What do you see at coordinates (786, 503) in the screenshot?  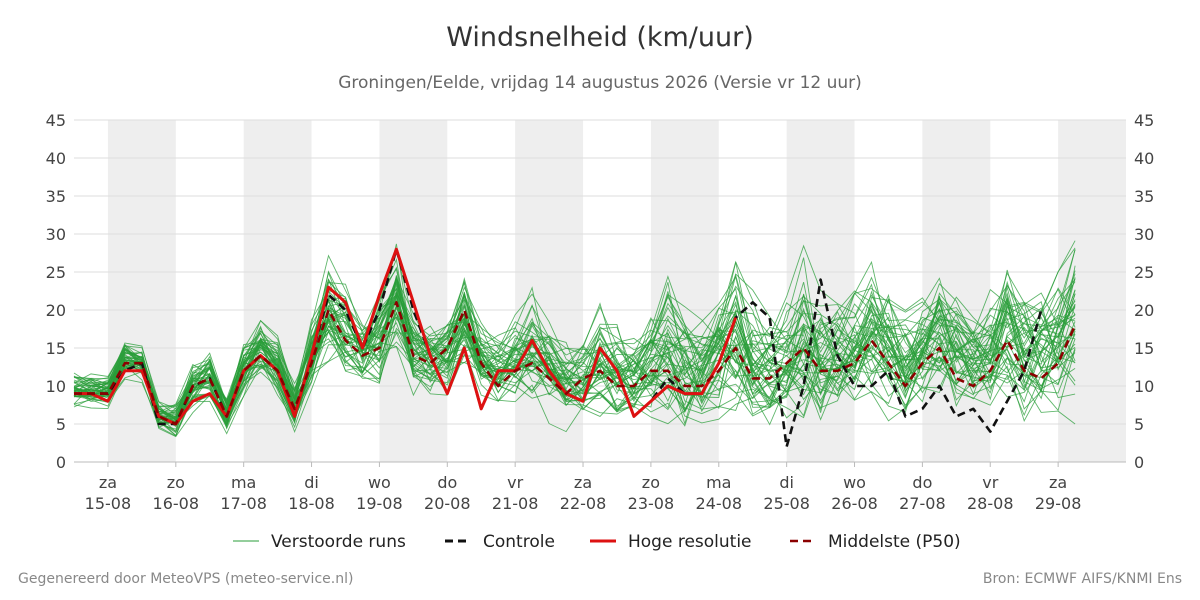 I see `x-tick-date: 25-08` at bounding box center [786, 503].